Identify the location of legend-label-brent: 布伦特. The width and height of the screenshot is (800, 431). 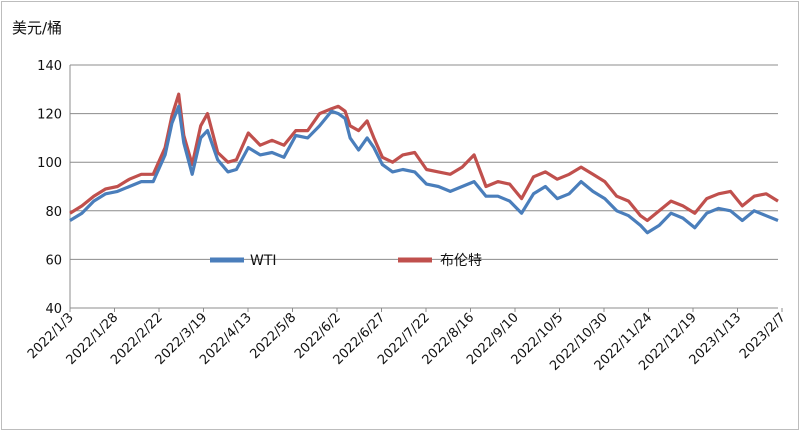
(461, 261).